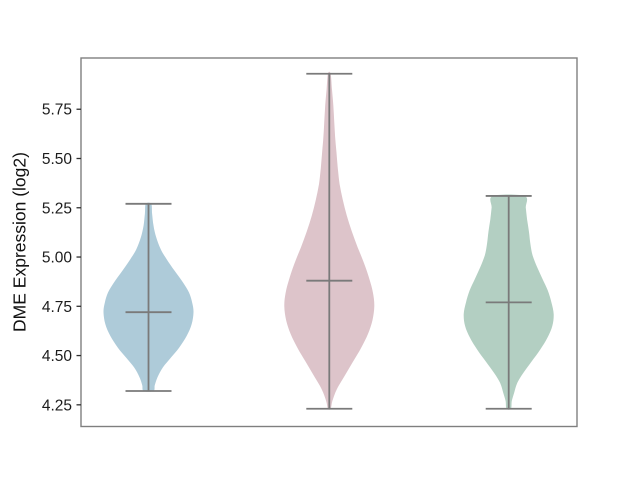 The width and height of the screenshot is (640, 480). I want to click on y-tick-label-4.25: 4.25, so click(57, 405).